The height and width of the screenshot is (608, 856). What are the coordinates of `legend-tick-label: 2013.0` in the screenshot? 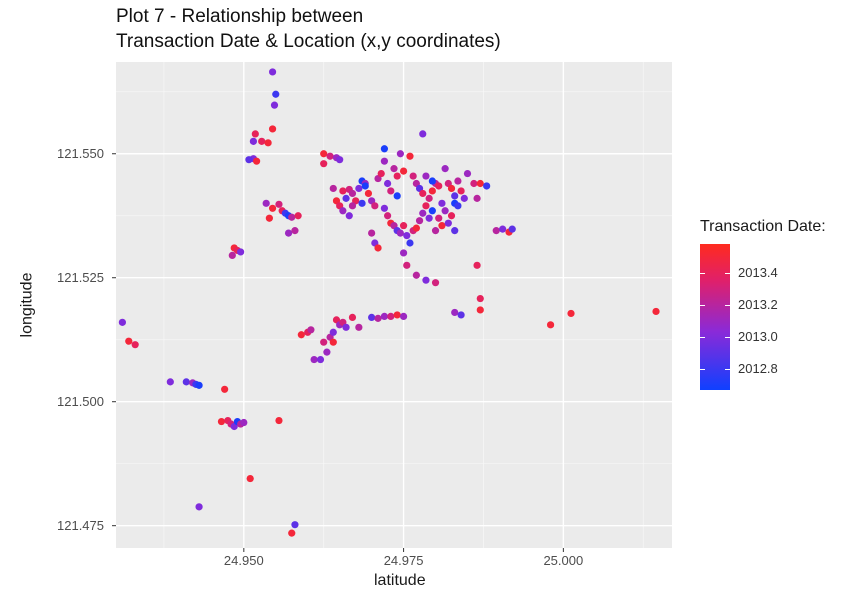 It's located at (758, 336).